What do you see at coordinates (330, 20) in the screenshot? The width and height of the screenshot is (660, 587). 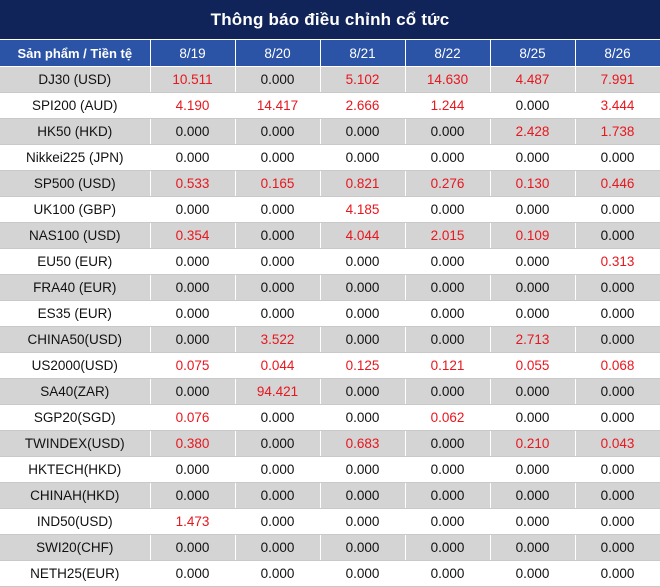 I see `page-title: Thông báo điều chỉnh cổ tức` at bounding box center [330, 20].